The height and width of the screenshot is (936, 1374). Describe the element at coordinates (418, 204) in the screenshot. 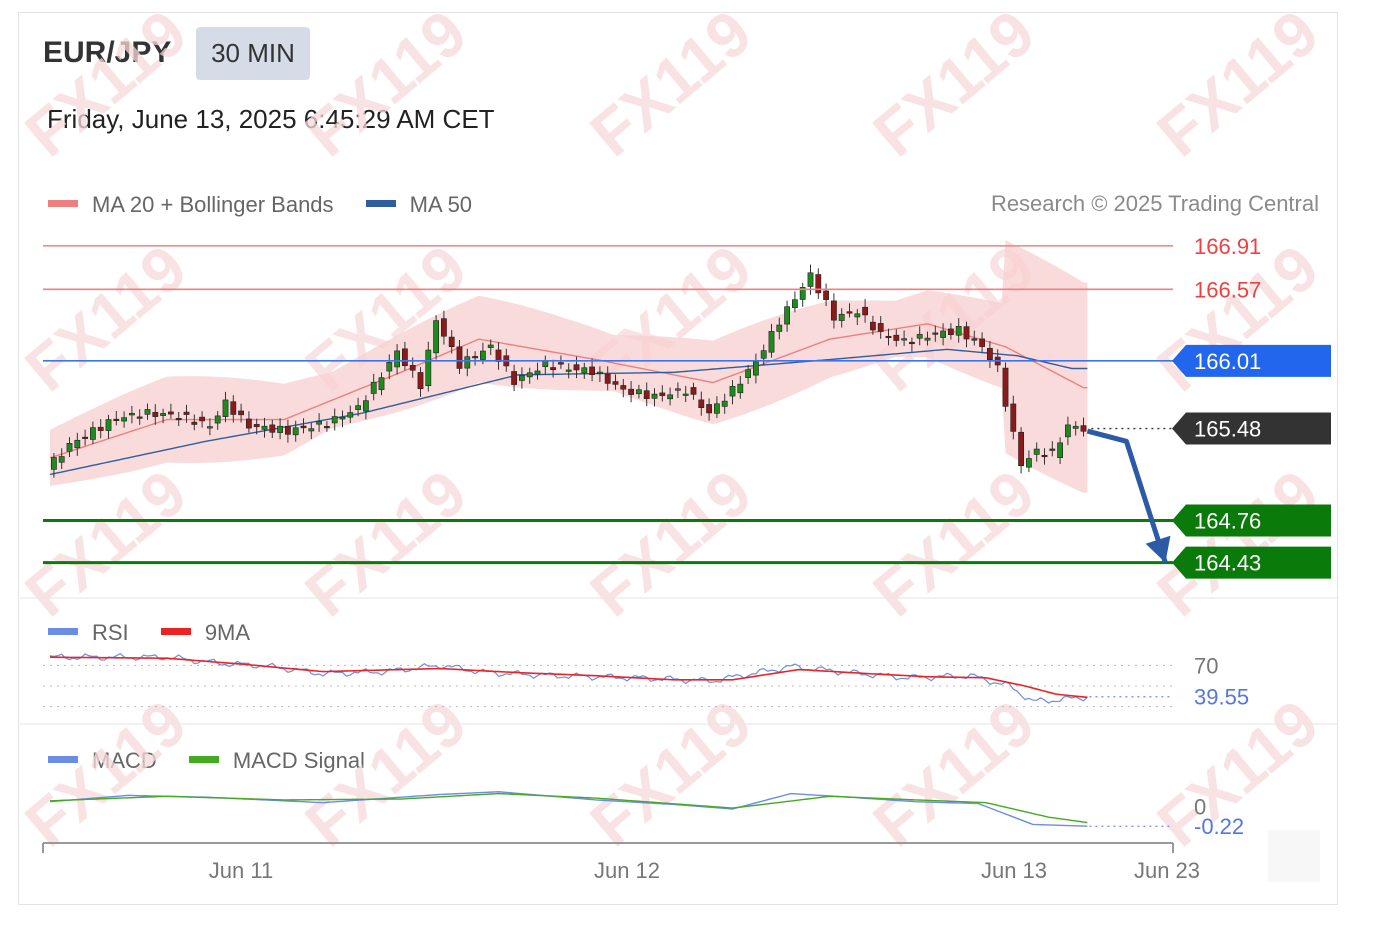

I see `legend-ma50: MA 50` at that location.